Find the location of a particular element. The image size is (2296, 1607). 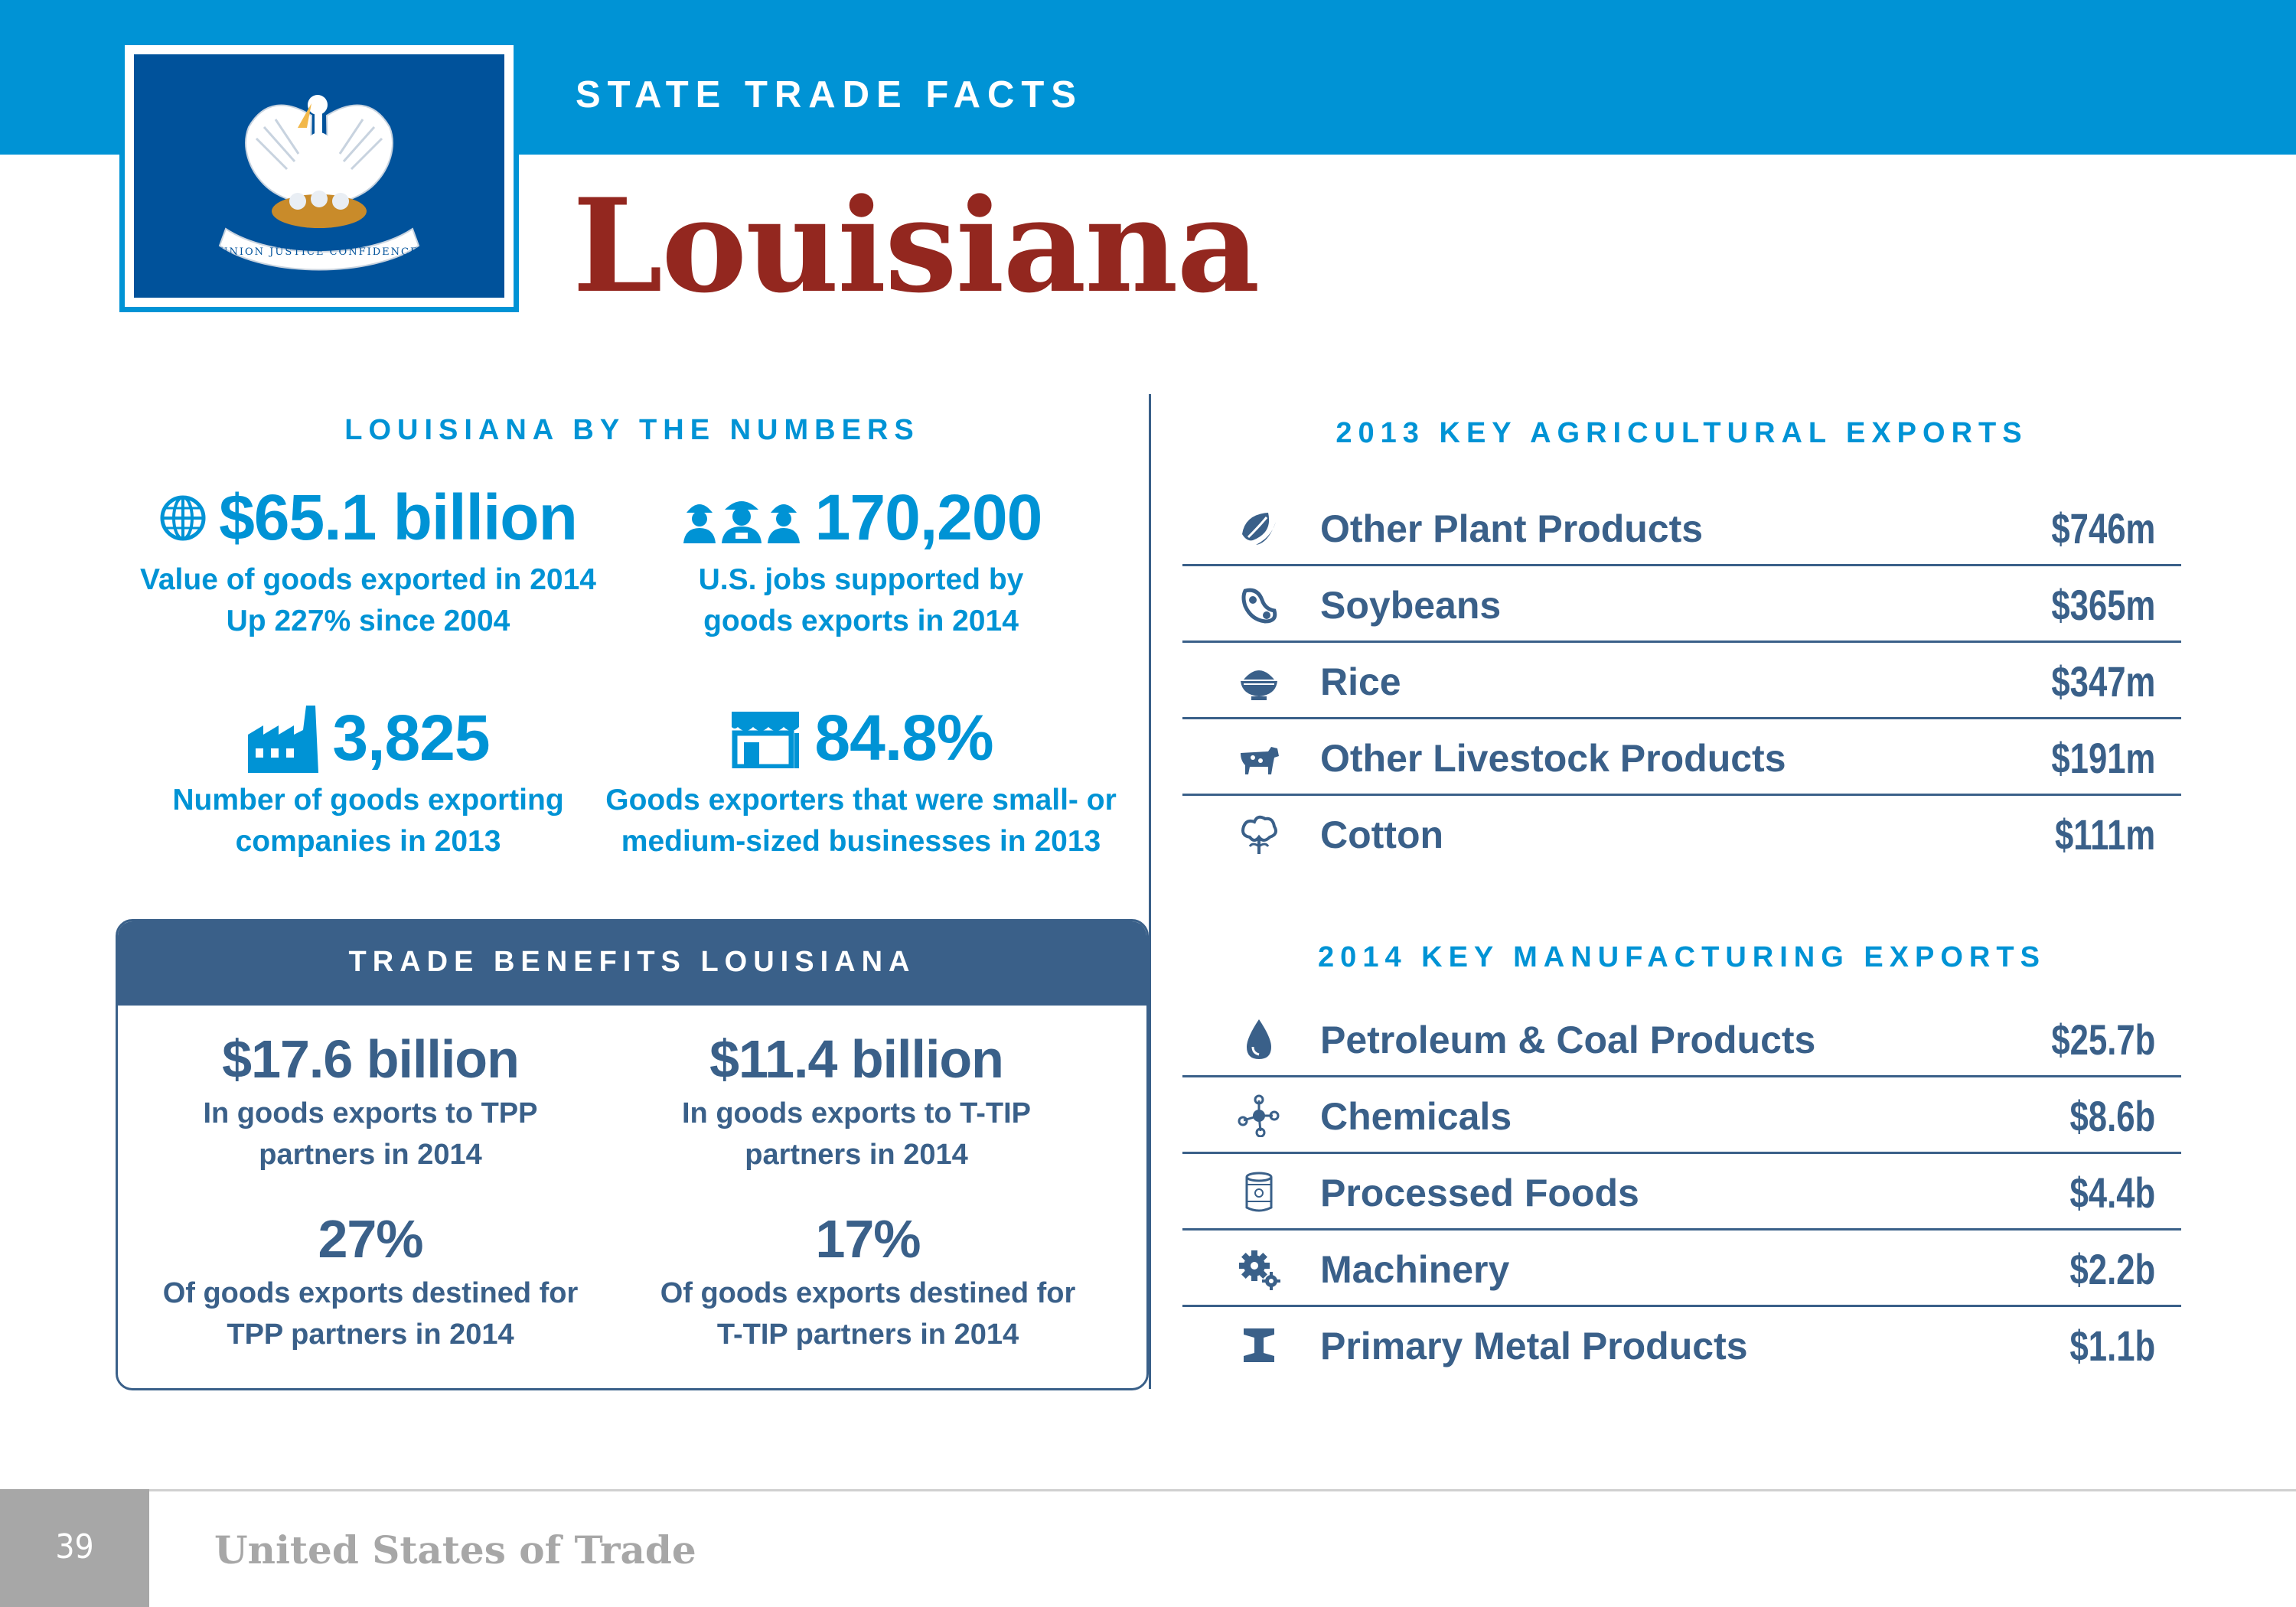

globe-icon is located at coordinates (183, 518).